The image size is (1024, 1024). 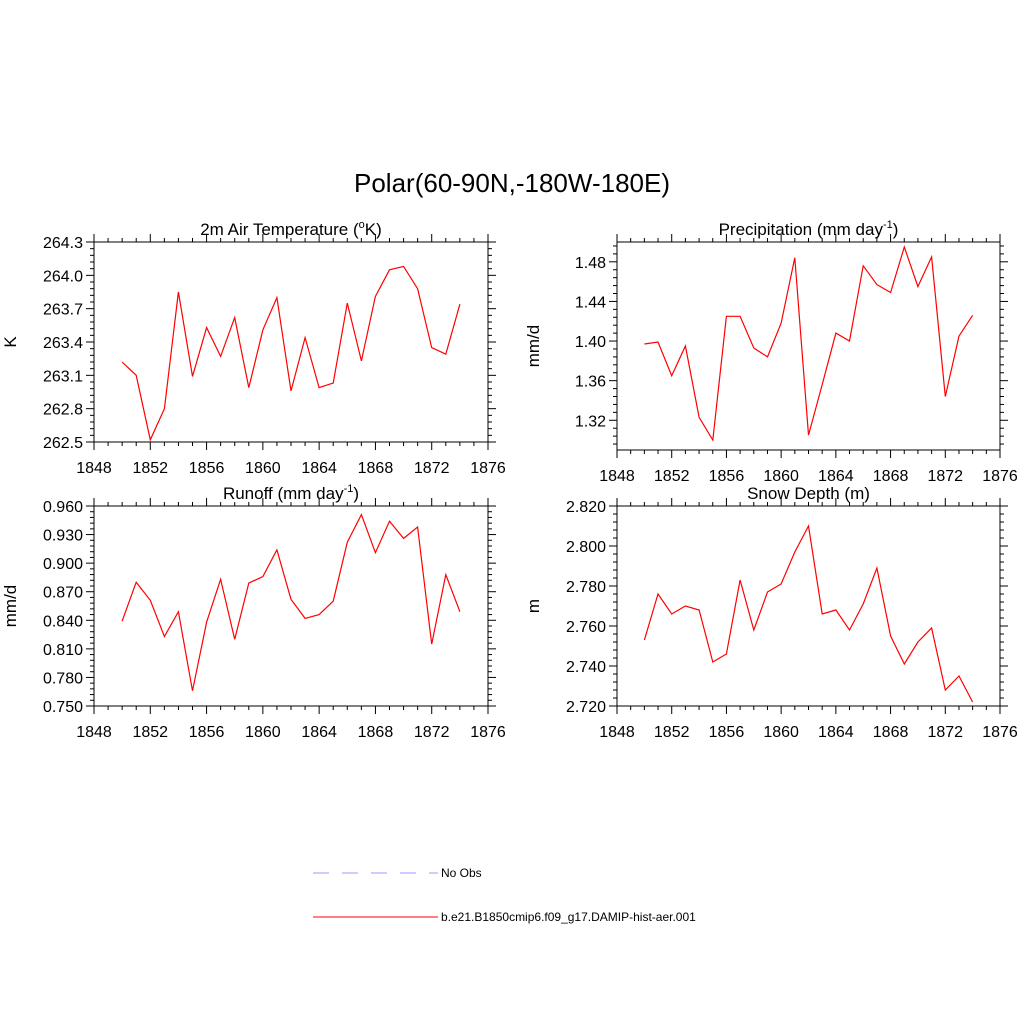 What do you see at coordinates (63, 564) in the screenshot?
I see `y-tick-label: 0.900` at bounding box center [63, 564].